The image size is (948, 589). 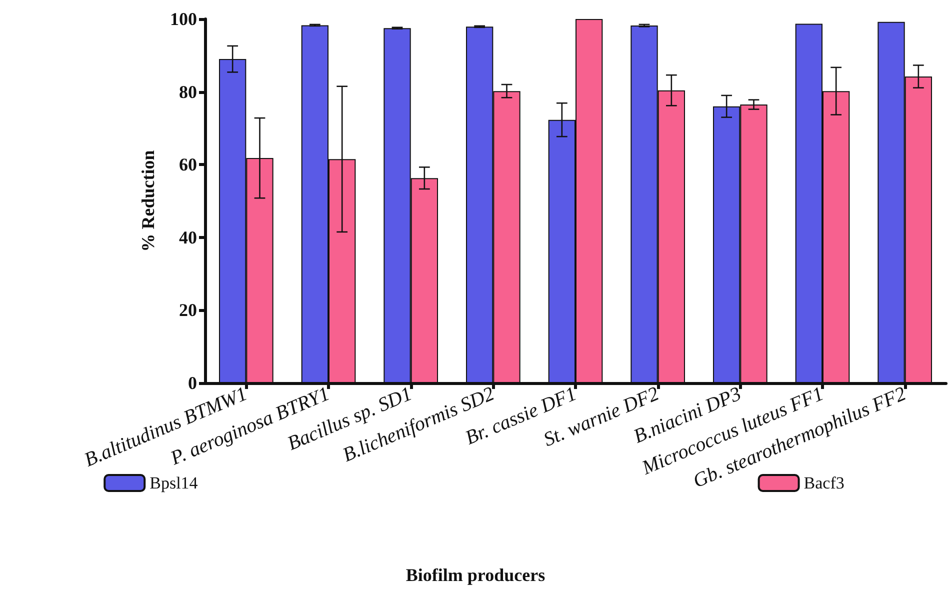 What do you see at coordinates (188, 237) in the screenshot?
I see `y-tick-label: 40` at bounding box center [188, 237].